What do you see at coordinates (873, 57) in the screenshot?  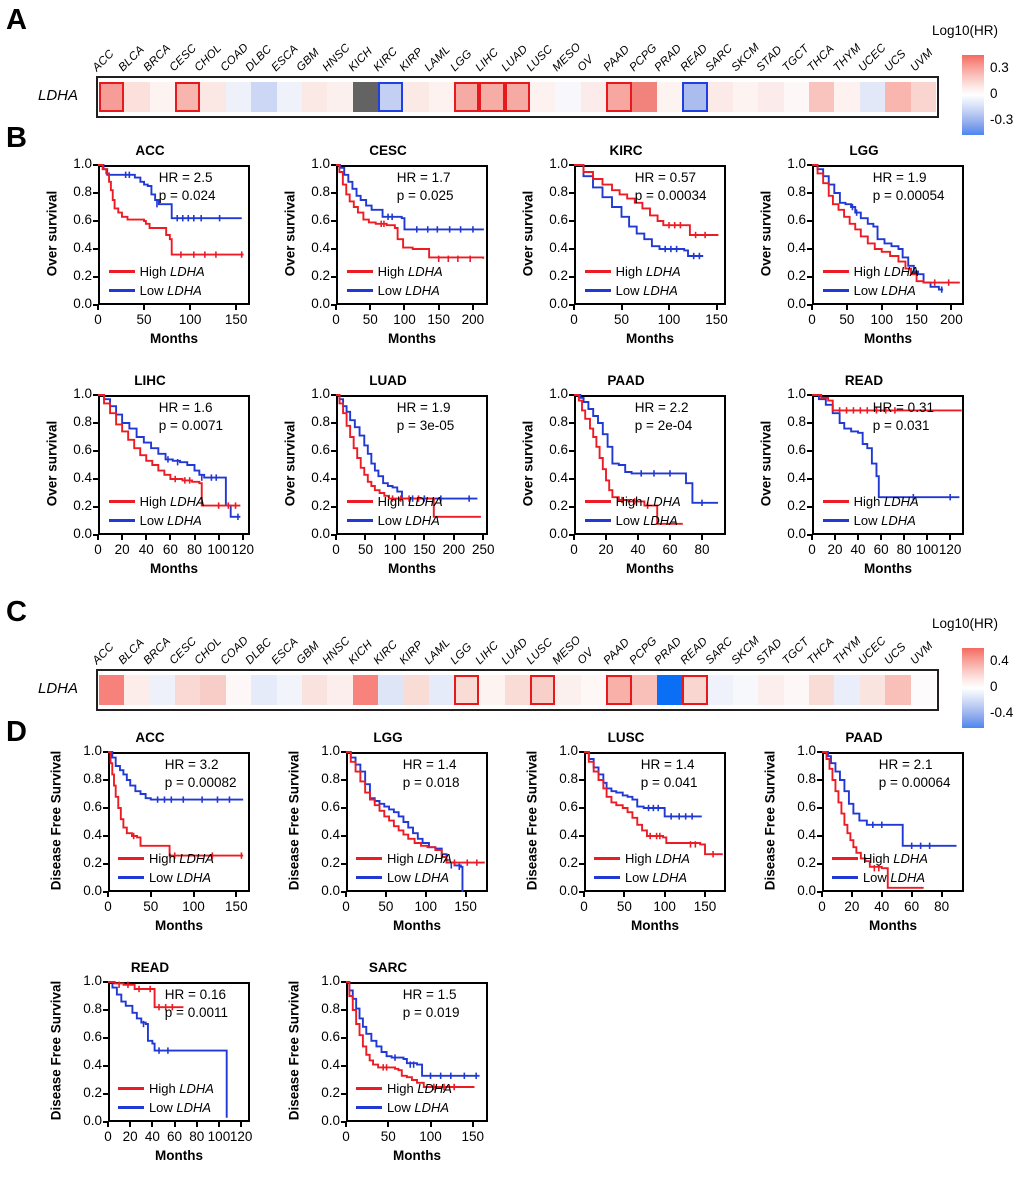 I see `heatmap-column-label-ucec: UCEC` at bounding box center [873, 57].